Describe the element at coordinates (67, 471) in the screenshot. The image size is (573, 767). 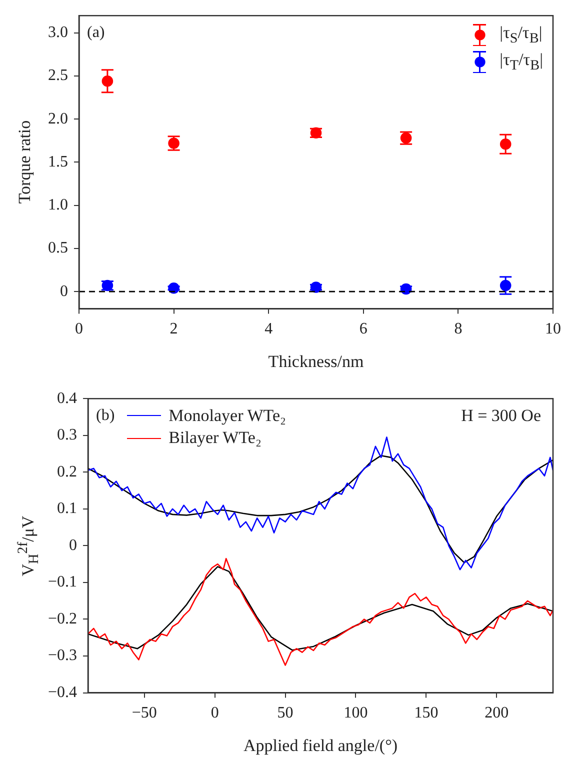
I see `y-tick-label: 0.2` at that location.